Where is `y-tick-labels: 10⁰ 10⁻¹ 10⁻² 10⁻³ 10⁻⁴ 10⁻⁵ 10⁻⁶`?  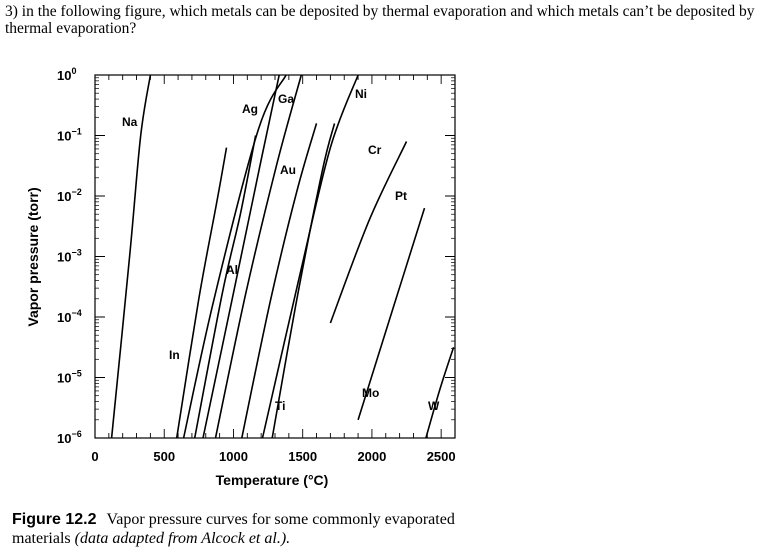
y-tick-labels: 10⁰ 10⁻¹ 10⁻² 10⁻³ 10⁻⁴ 10⁻⁵ 10⁻⁶ is located at coordinates (69, 256).